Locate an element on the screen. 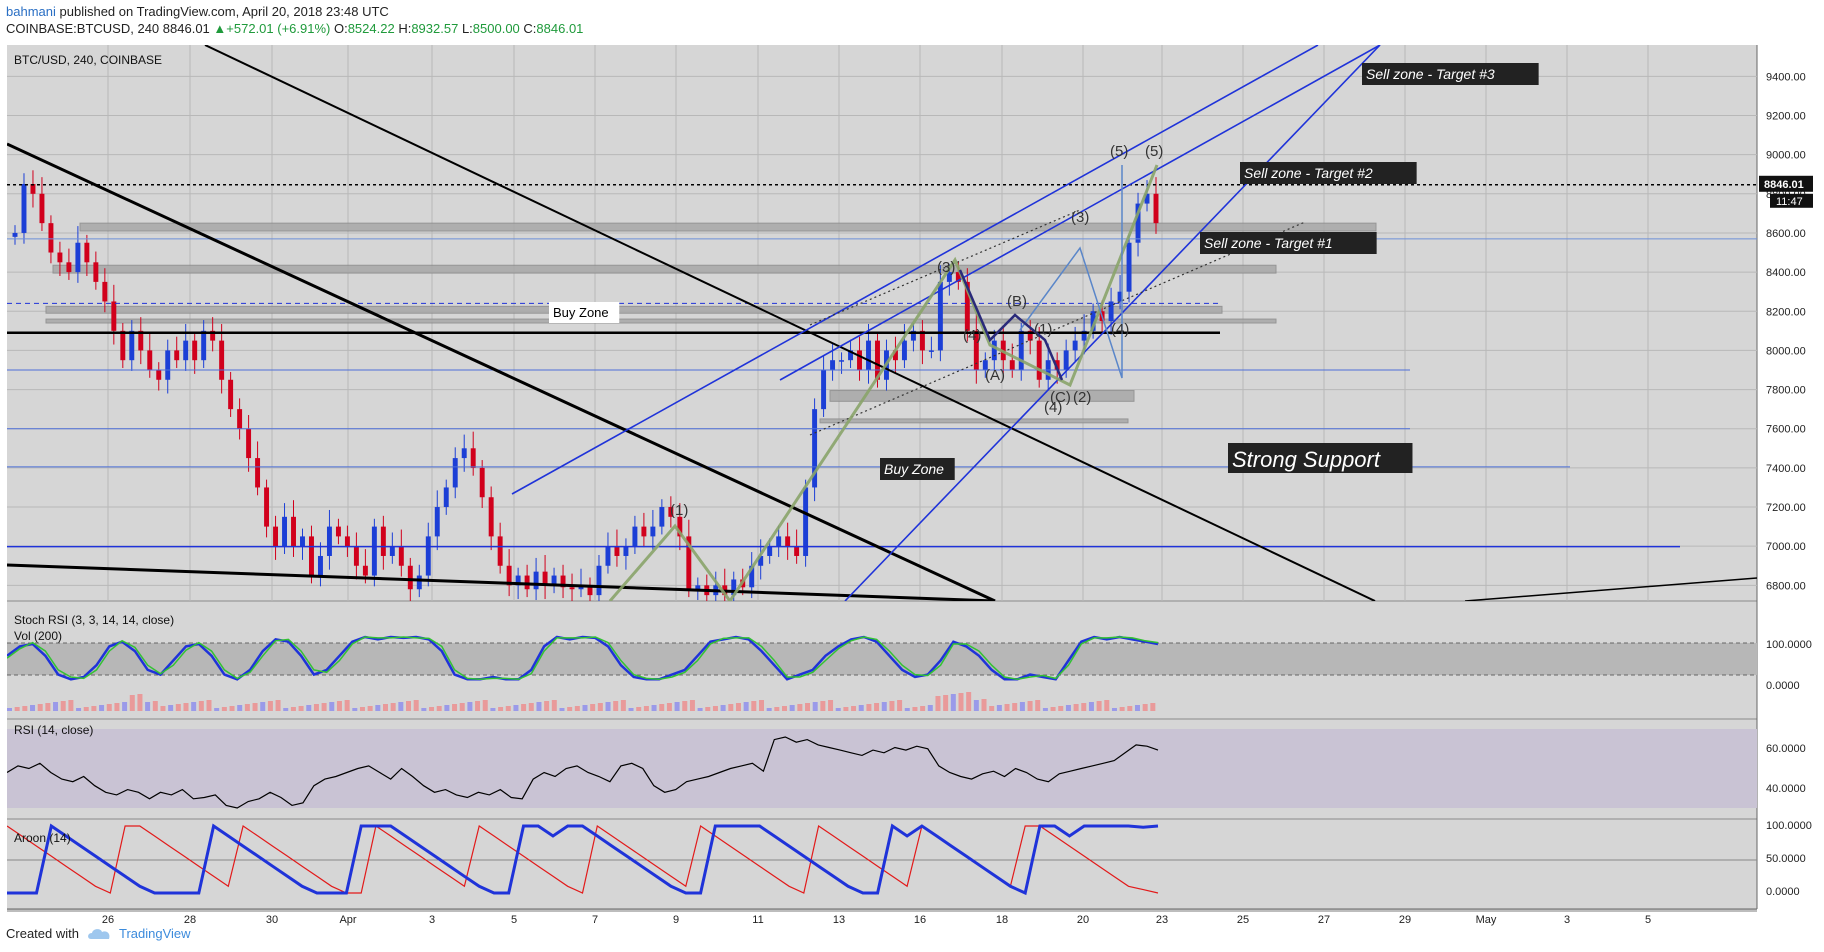  wave-path-sub is located at coordinates (1071, 272).